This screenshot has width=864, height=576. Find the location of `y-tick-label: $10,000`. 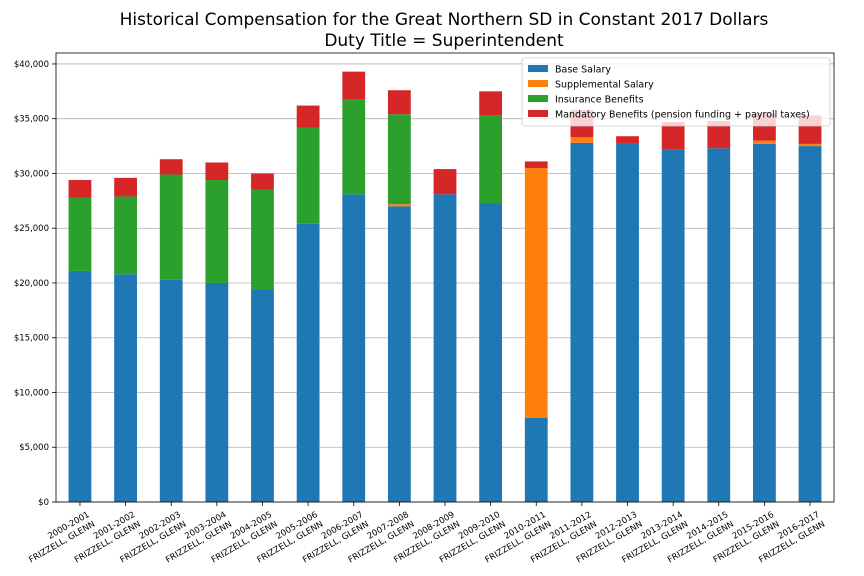

y-tick-label: $10,000 is located at coordinates (31, 393).